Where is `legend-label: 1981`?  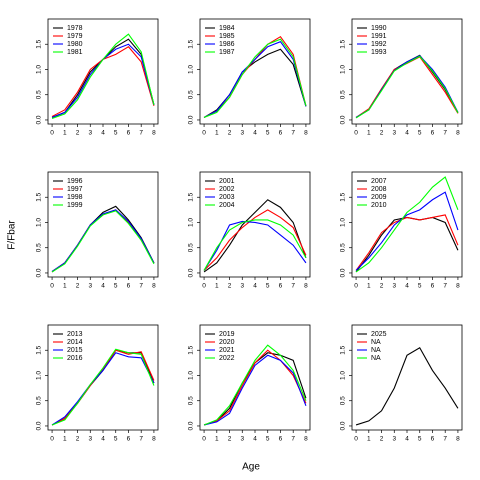
legend-label: 1981 is located at coordinates (75, 52).